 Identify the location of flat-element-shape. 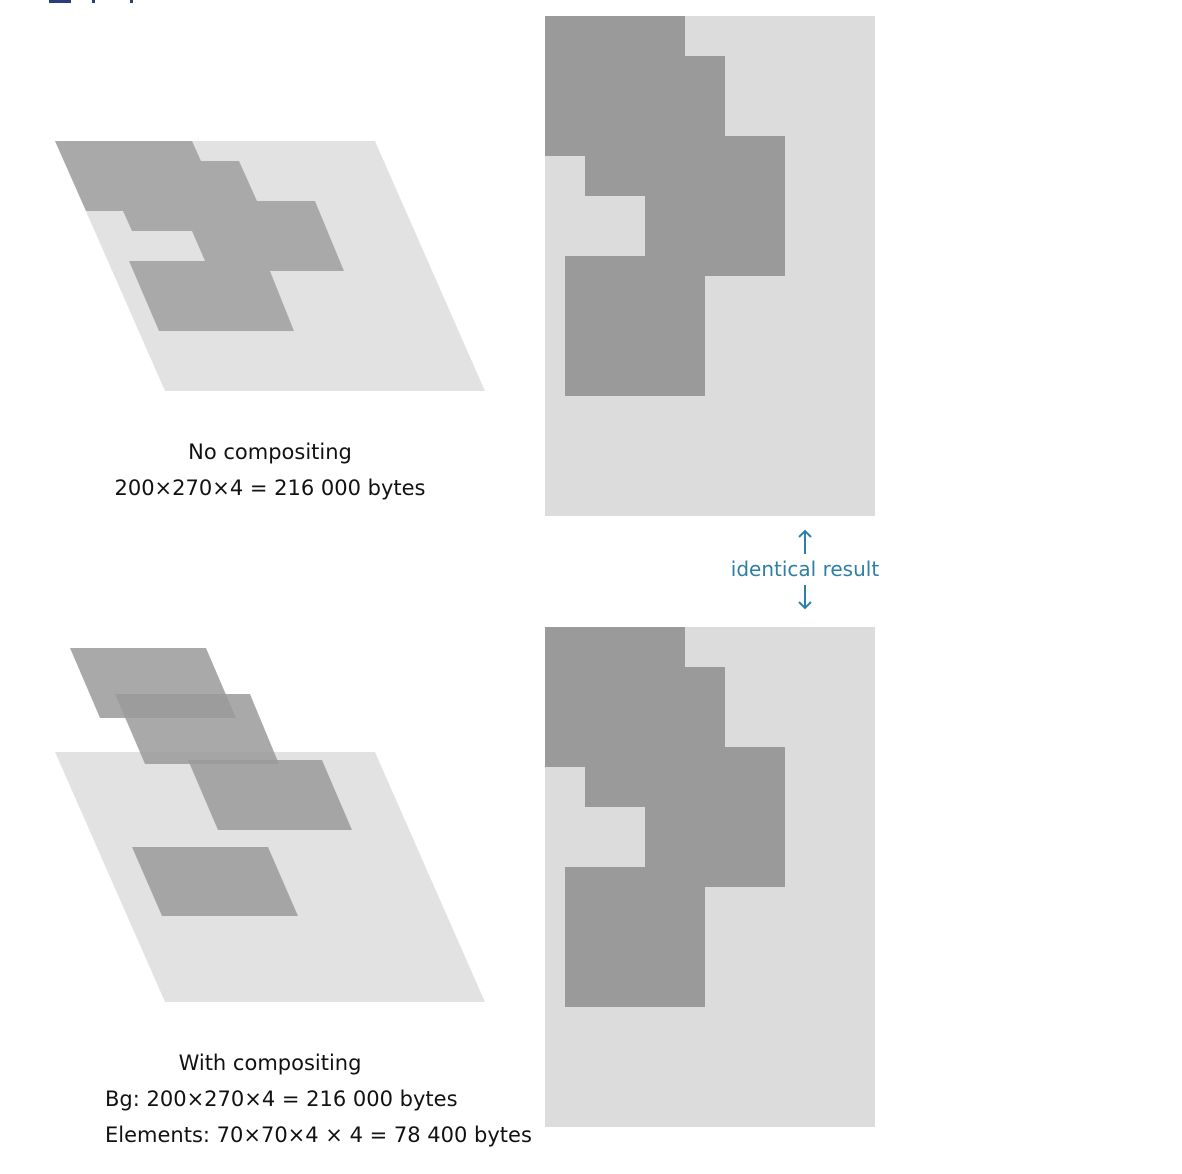
(199, 236).